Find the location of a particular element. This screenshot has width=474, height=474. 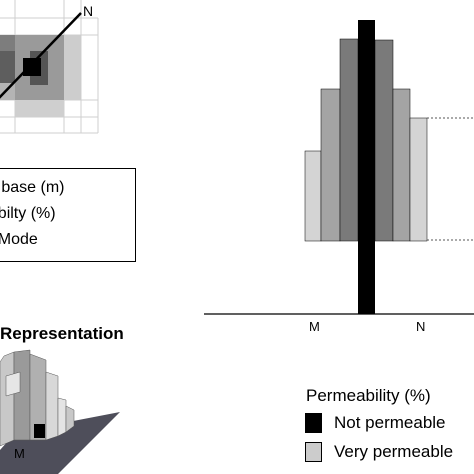

representation-3d is located at coordinates (60, 411).